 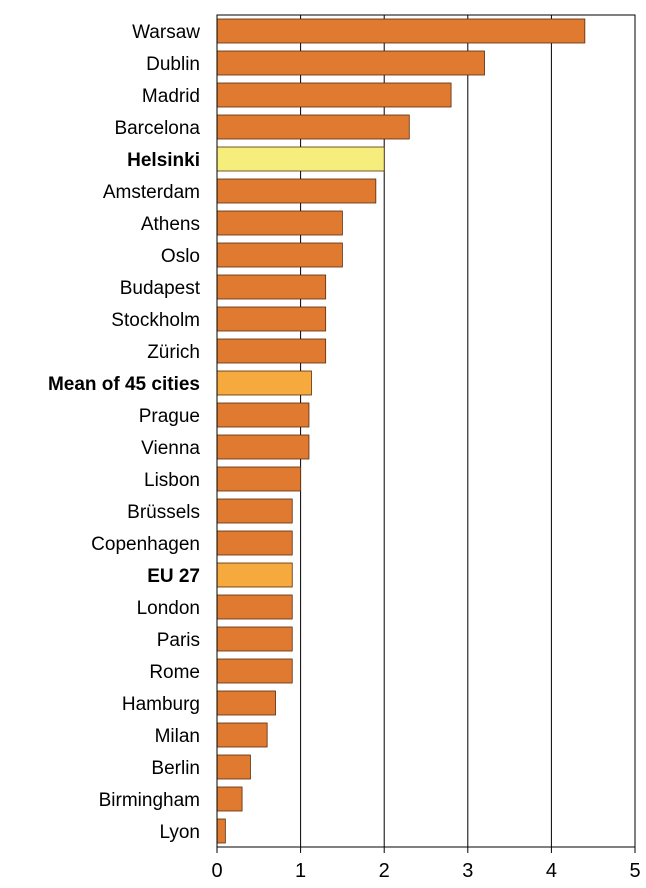 I want to click on category-label: Madrid, so click(x=171, y=96).